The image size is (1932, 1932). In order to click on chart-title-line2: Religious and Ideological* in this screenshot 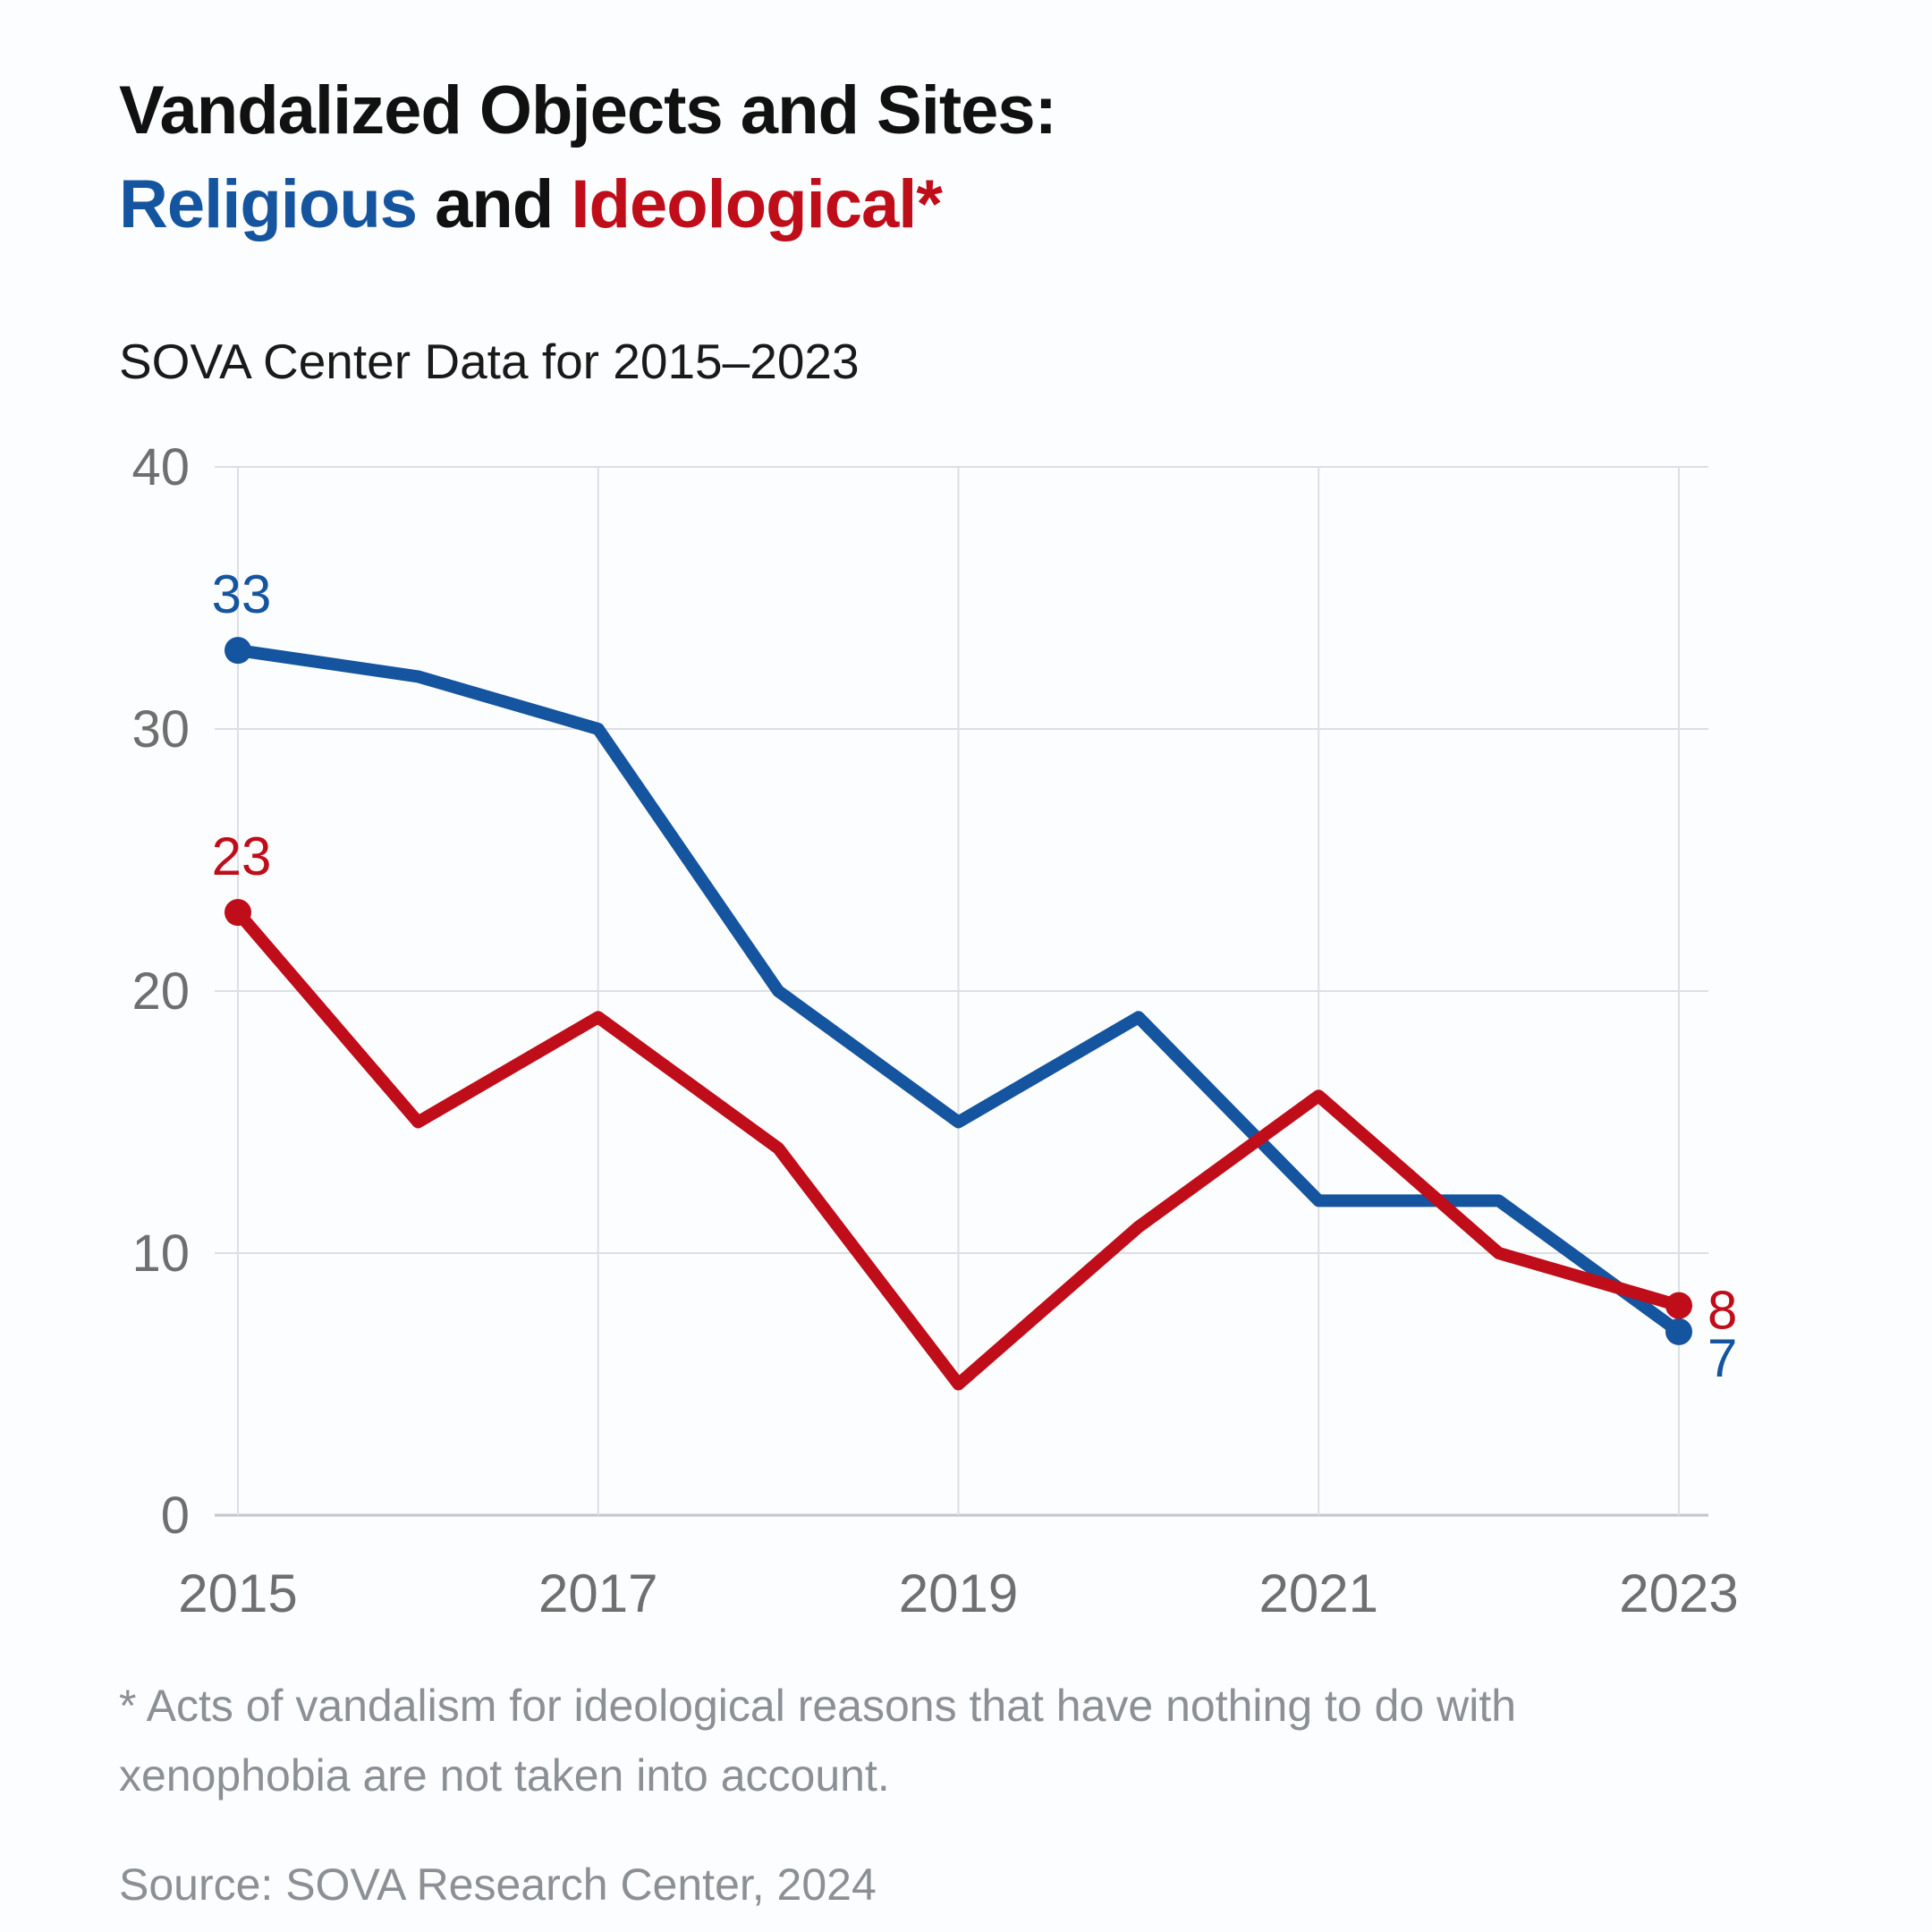, I will do `click(587, 205)`.